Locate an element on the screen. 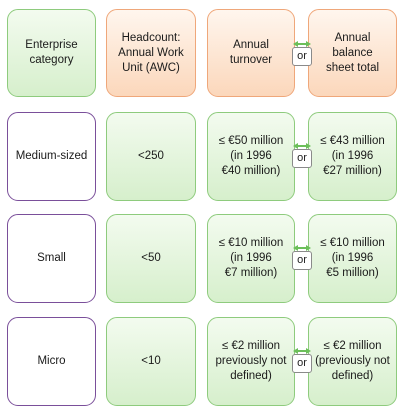  turnover-small: ≤ €10 million (in 1996 €7 million) is located at coordinates (251, 258).